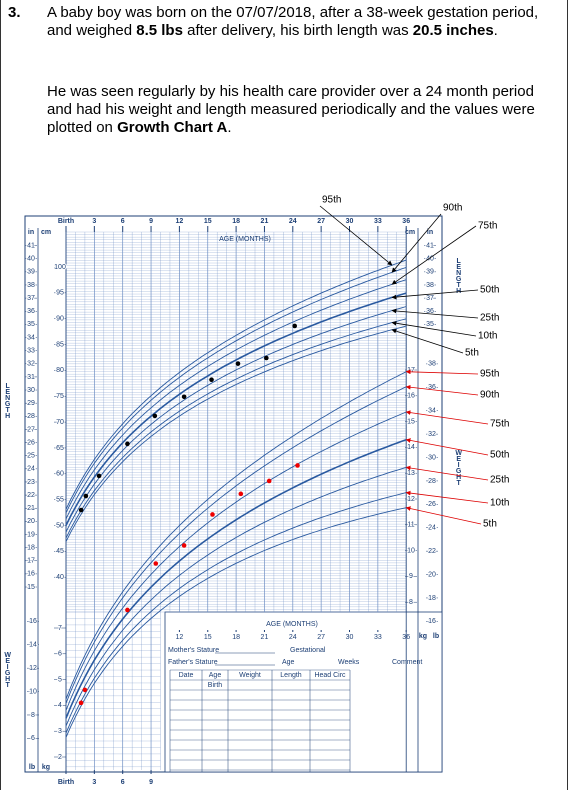 This screenshot has width=570, height=790. I want to click on form-box, so click(303, 692).